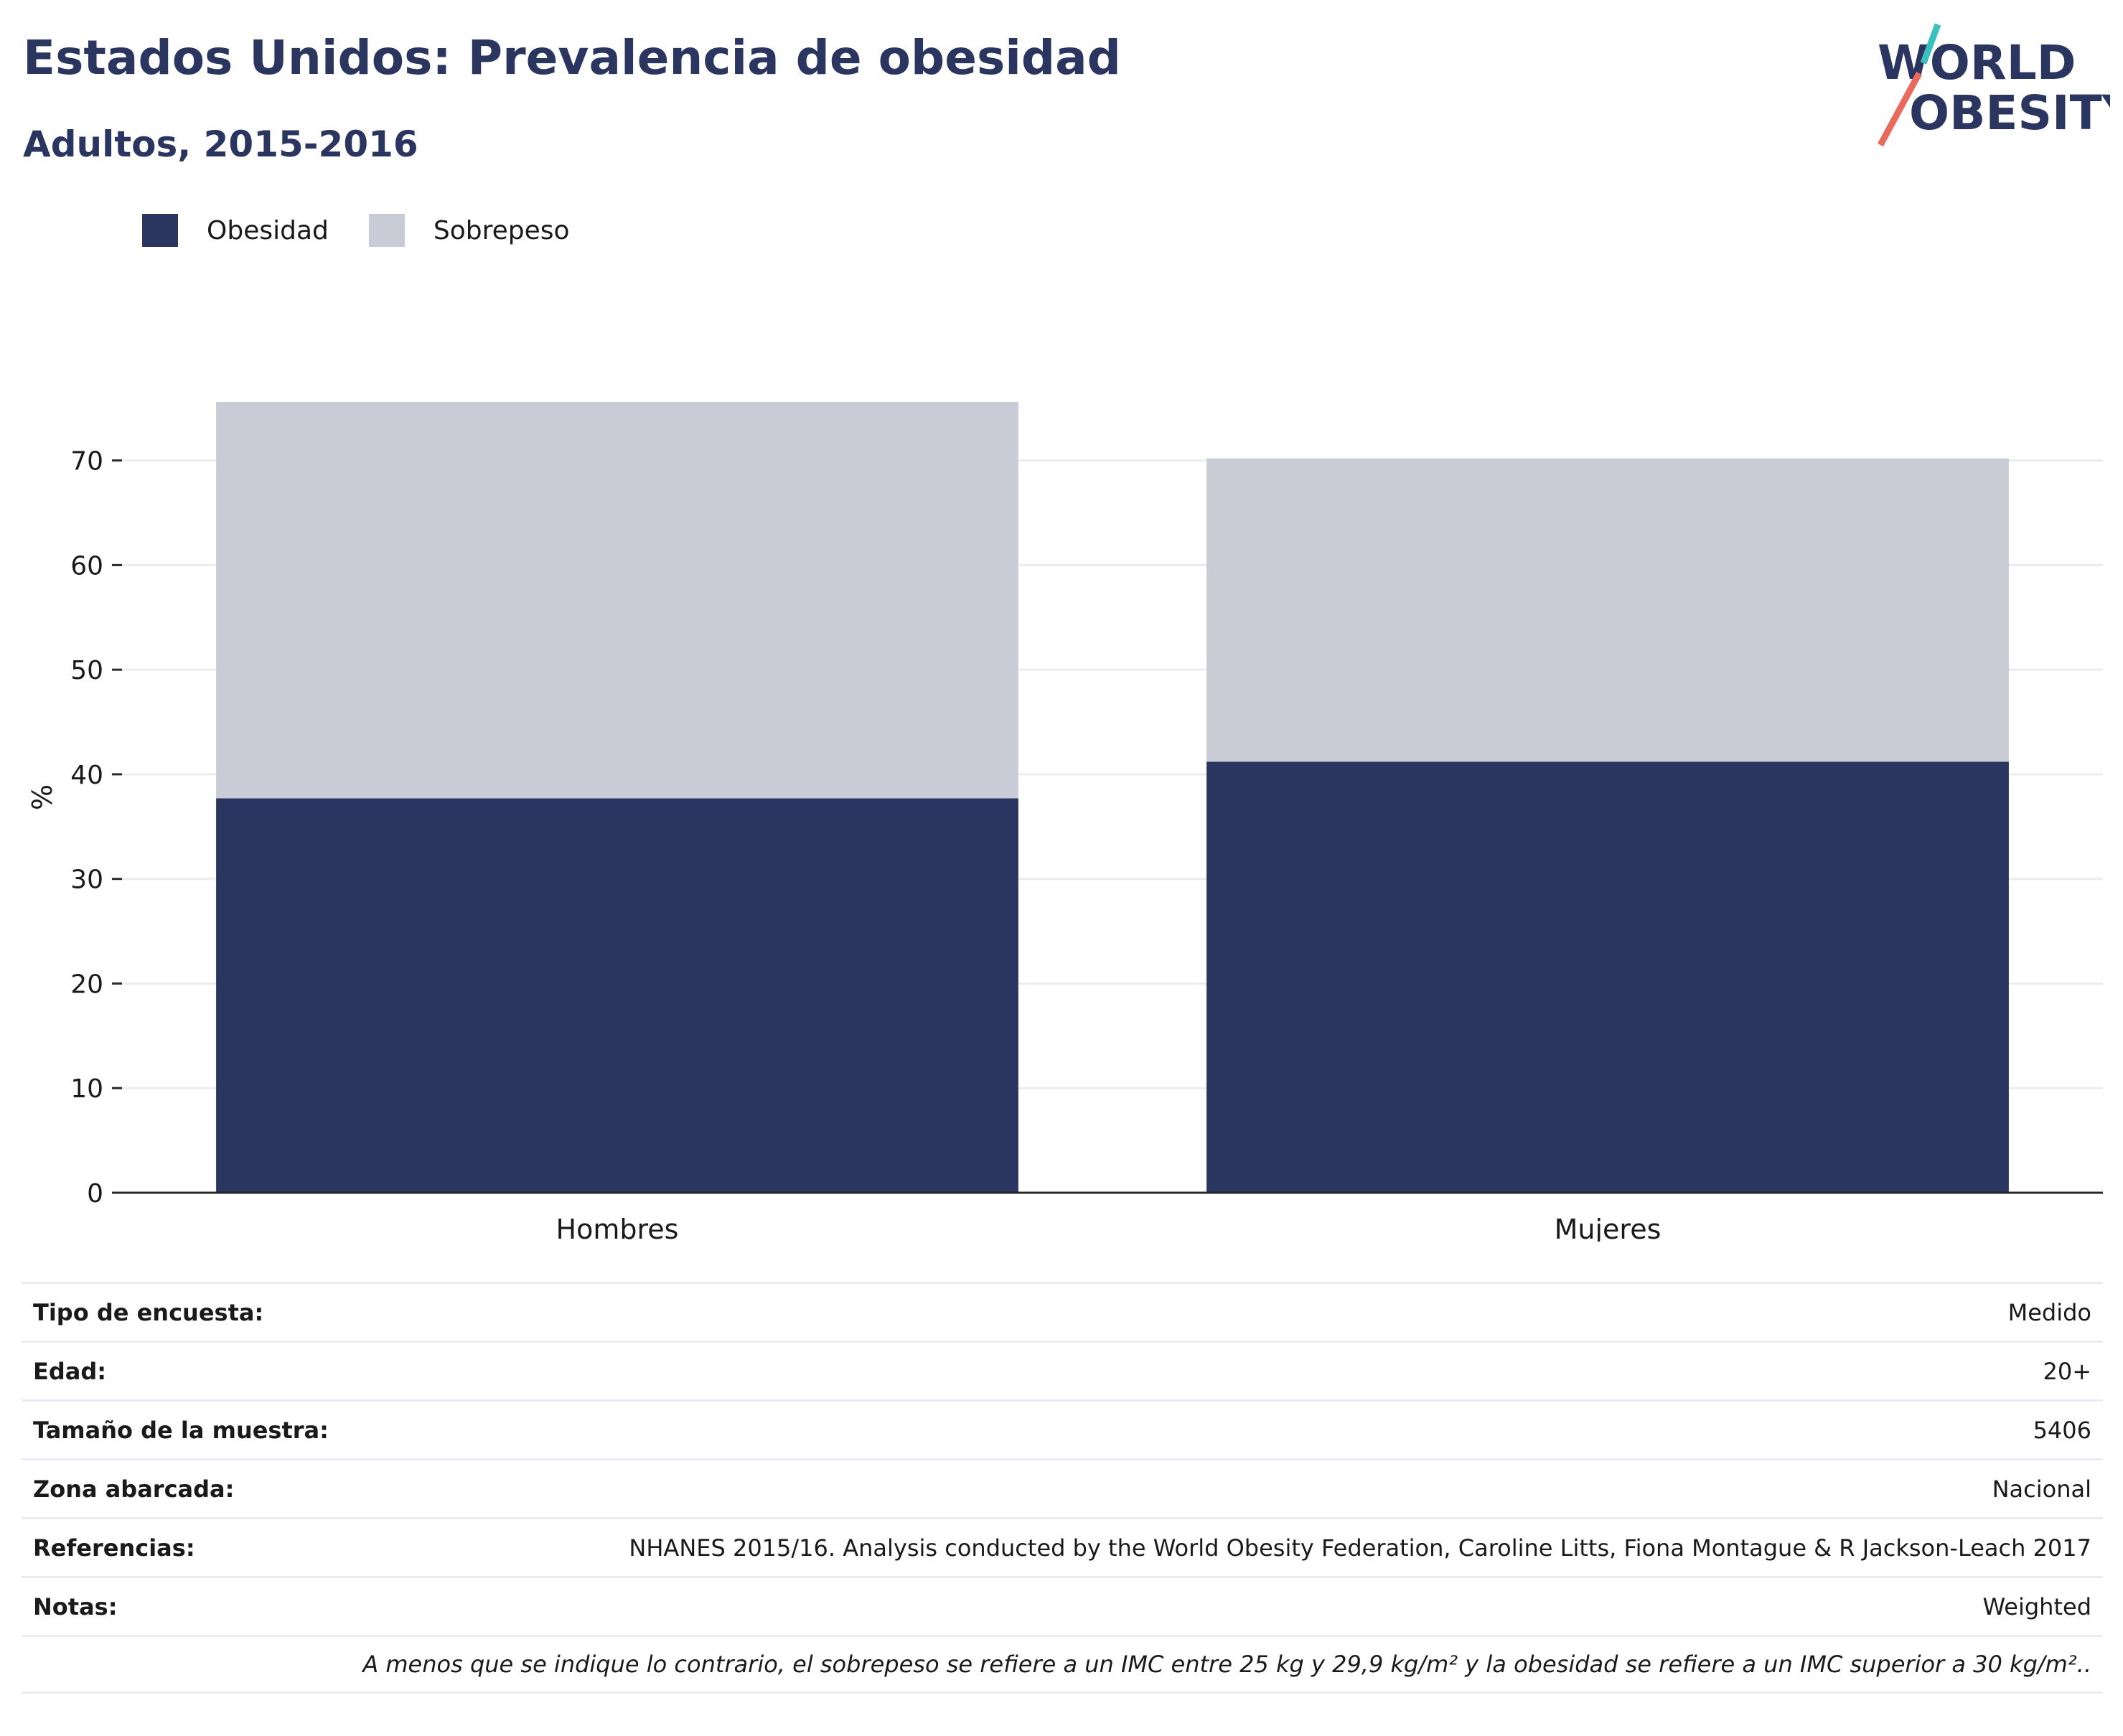 Image resolution: width=2123 pixels, height=1736 pixels. I want to click on info-label: Notas:, so click(75, 1606).